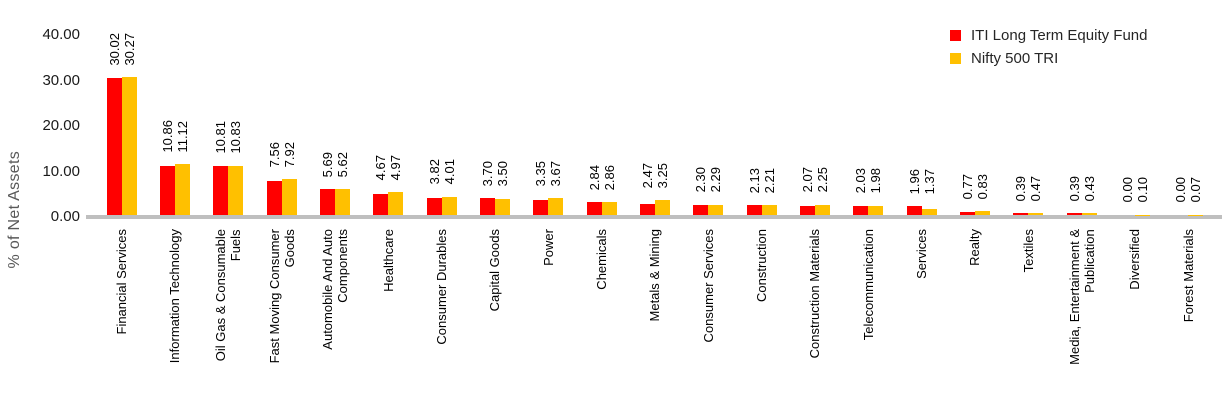 The image size is (1222, 419). I want to click on value-label: 3.82, so click(434, 172).